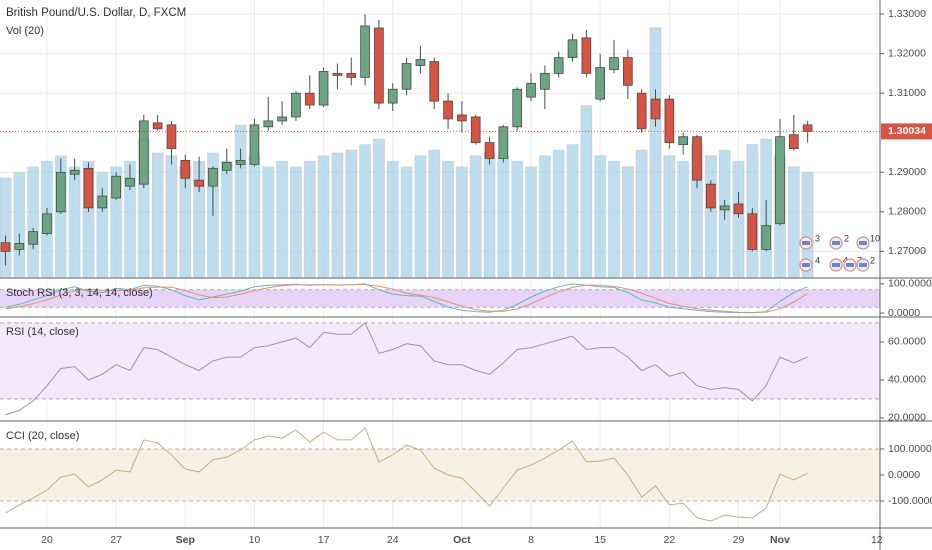 The height and width of the screenshot is (550, 932). I want to click on y-tick-label: 20.0000, so click(907, 418).